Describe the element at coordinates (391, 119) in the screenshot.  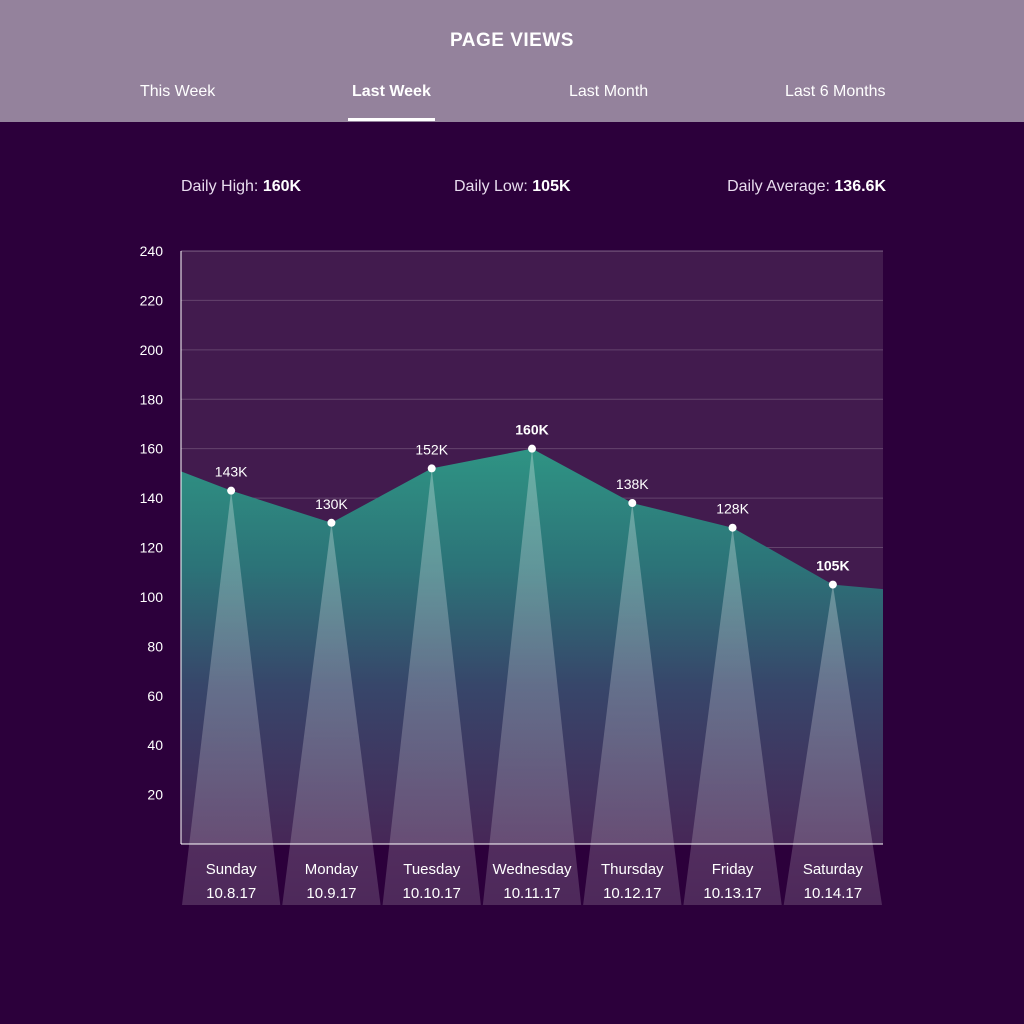
I see `active-tab-indicator` at that location.